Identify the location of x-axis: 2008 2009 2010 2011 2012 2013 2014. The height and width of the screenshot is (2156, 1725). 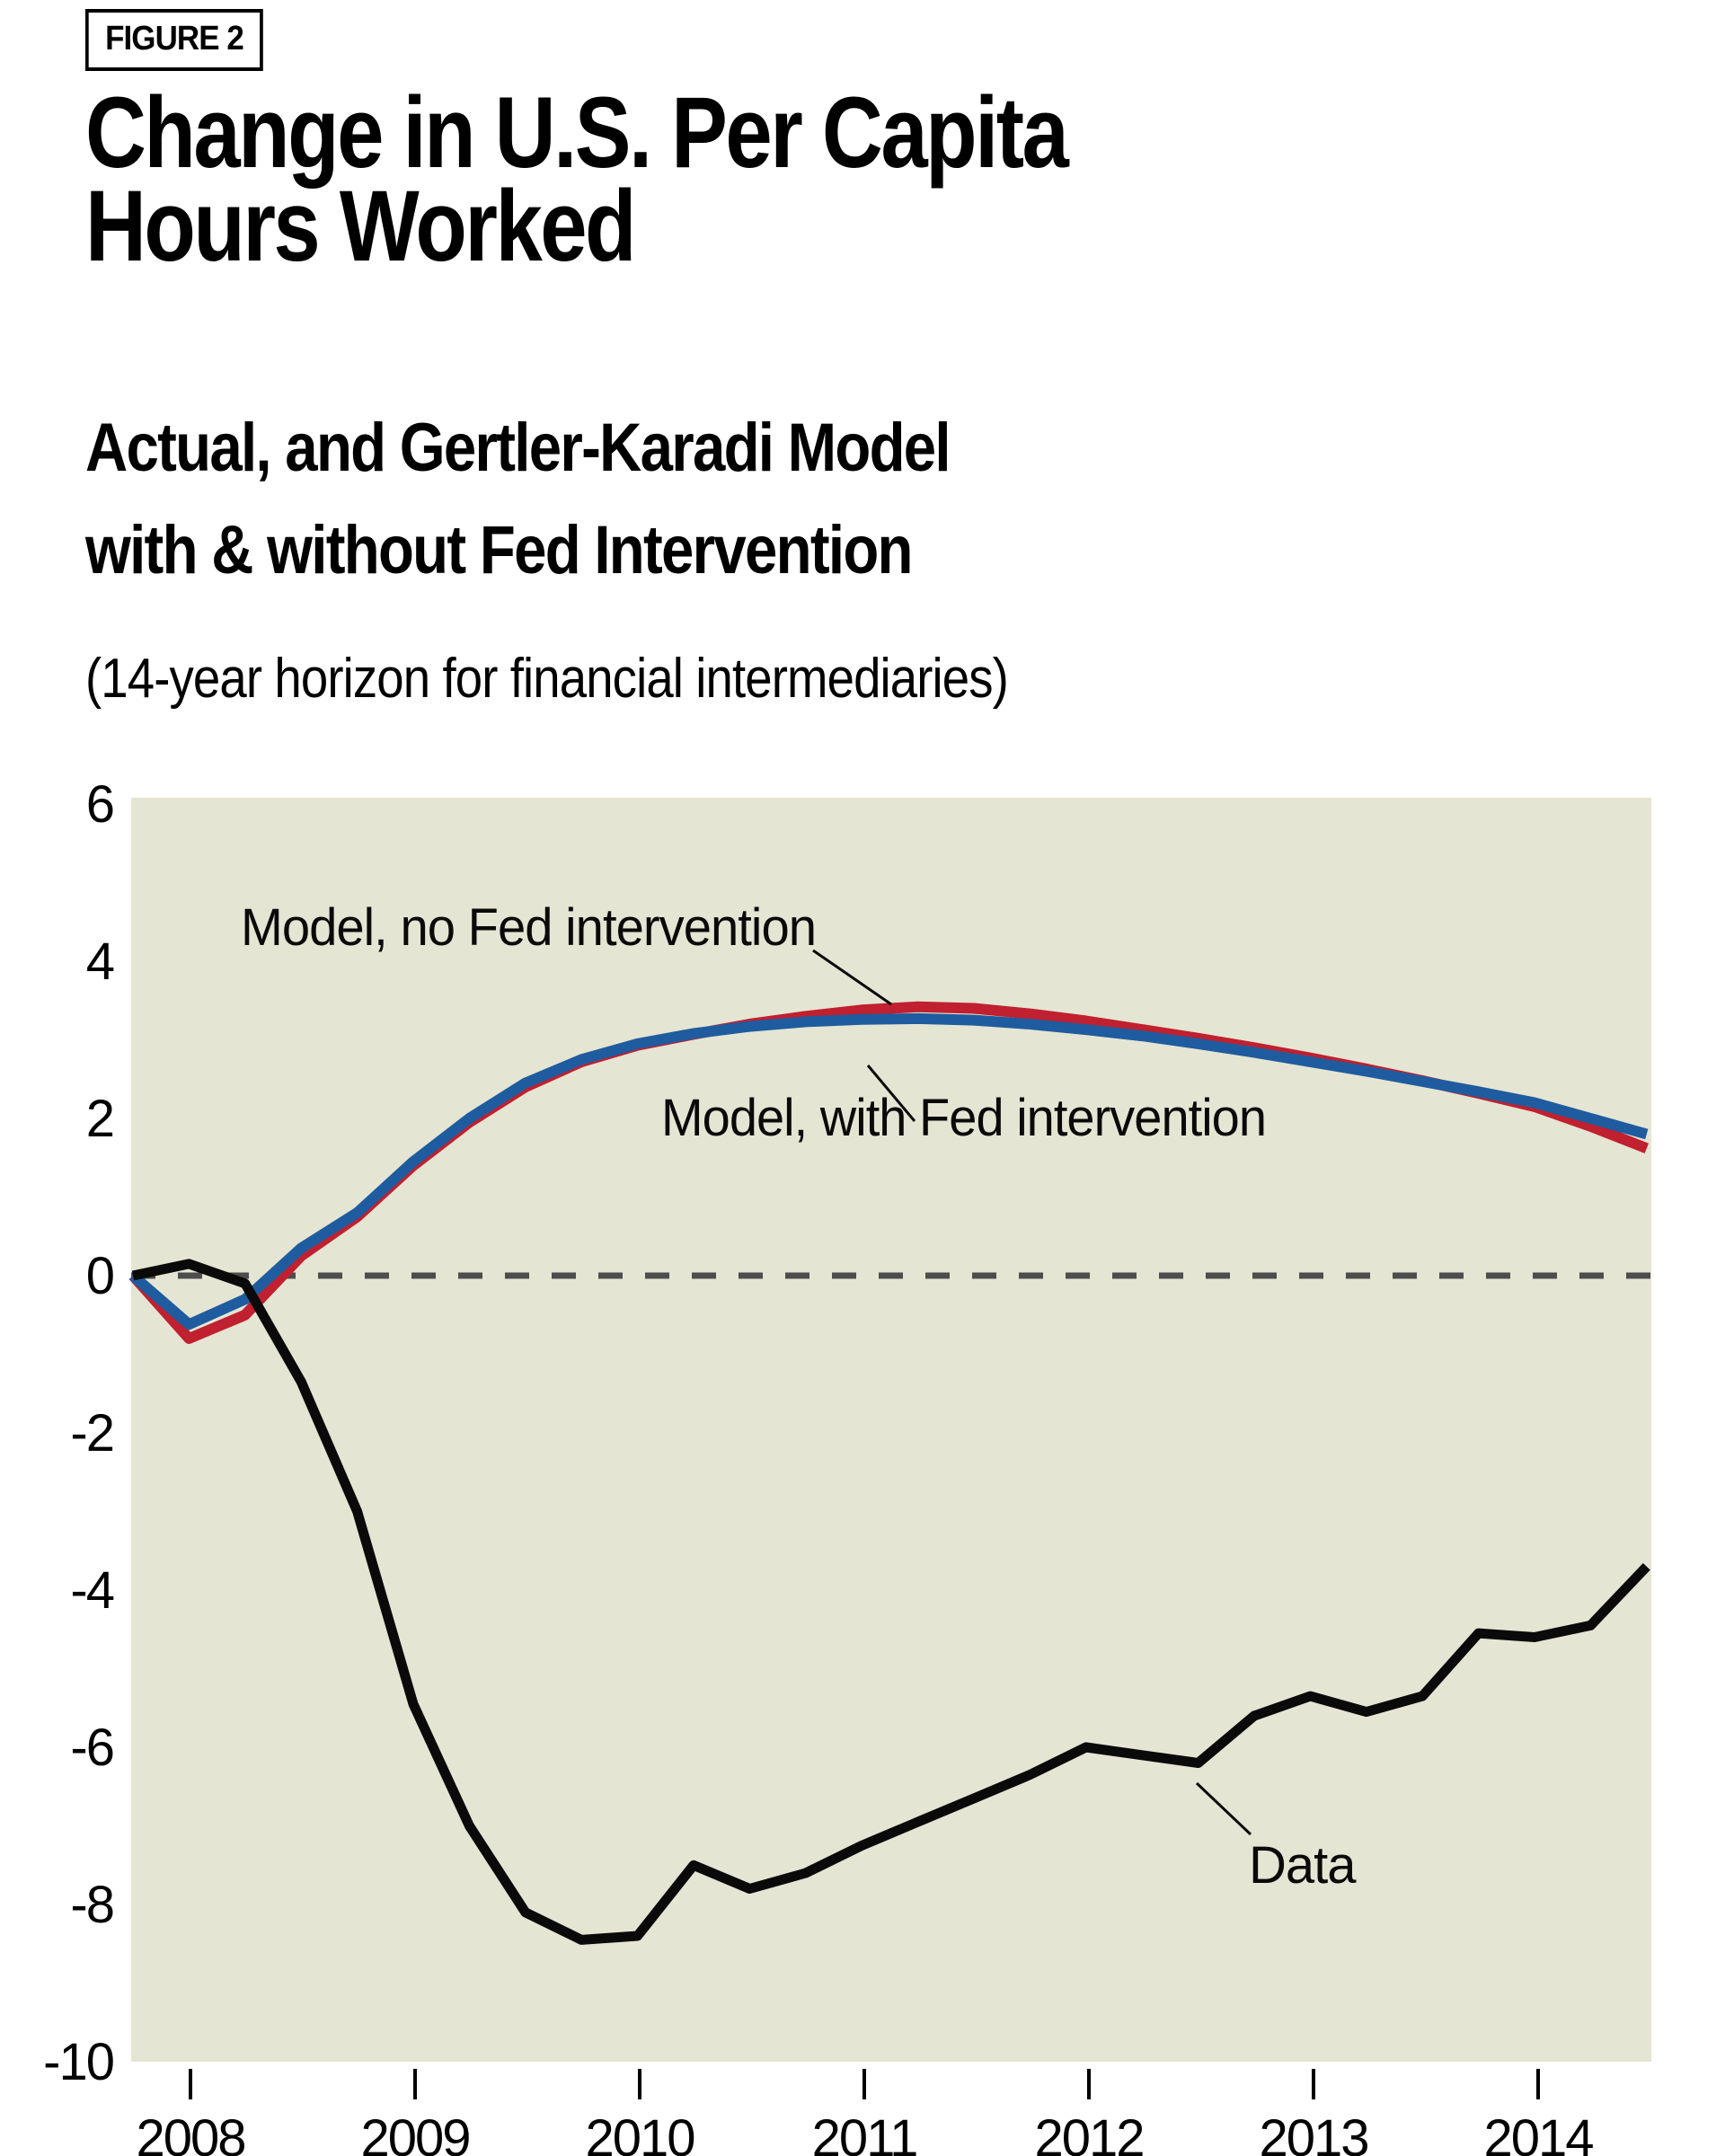
(865, 2112).